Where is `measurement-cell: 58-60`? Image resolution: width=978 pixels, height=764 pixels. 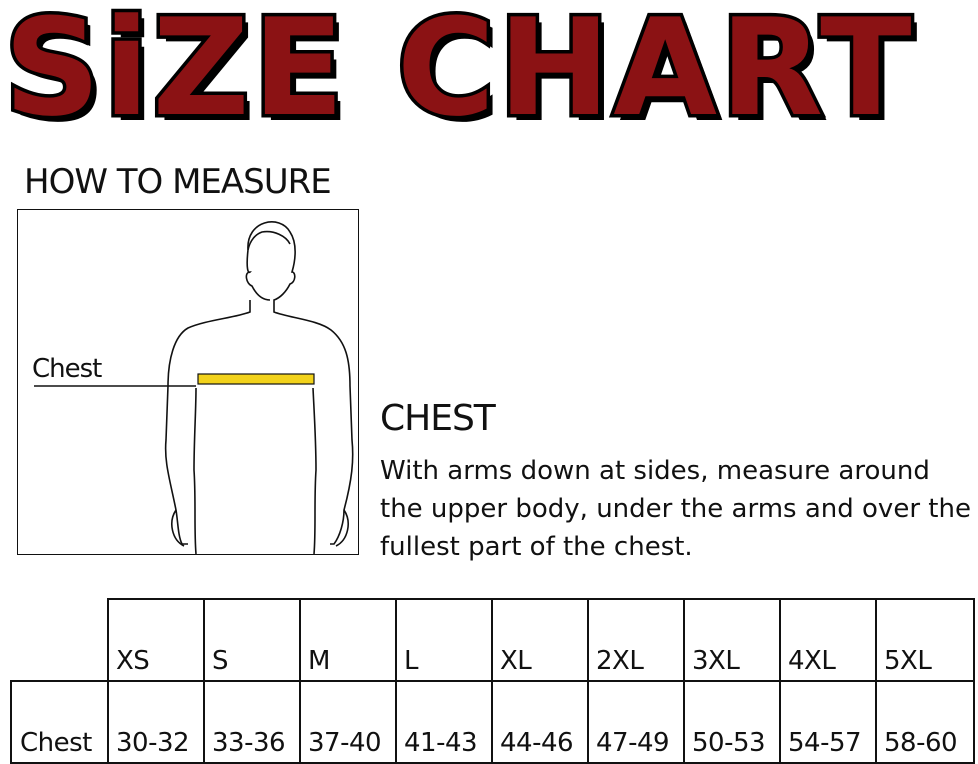
measurement-cell: 58-60 is located at coordinates (925, 722).